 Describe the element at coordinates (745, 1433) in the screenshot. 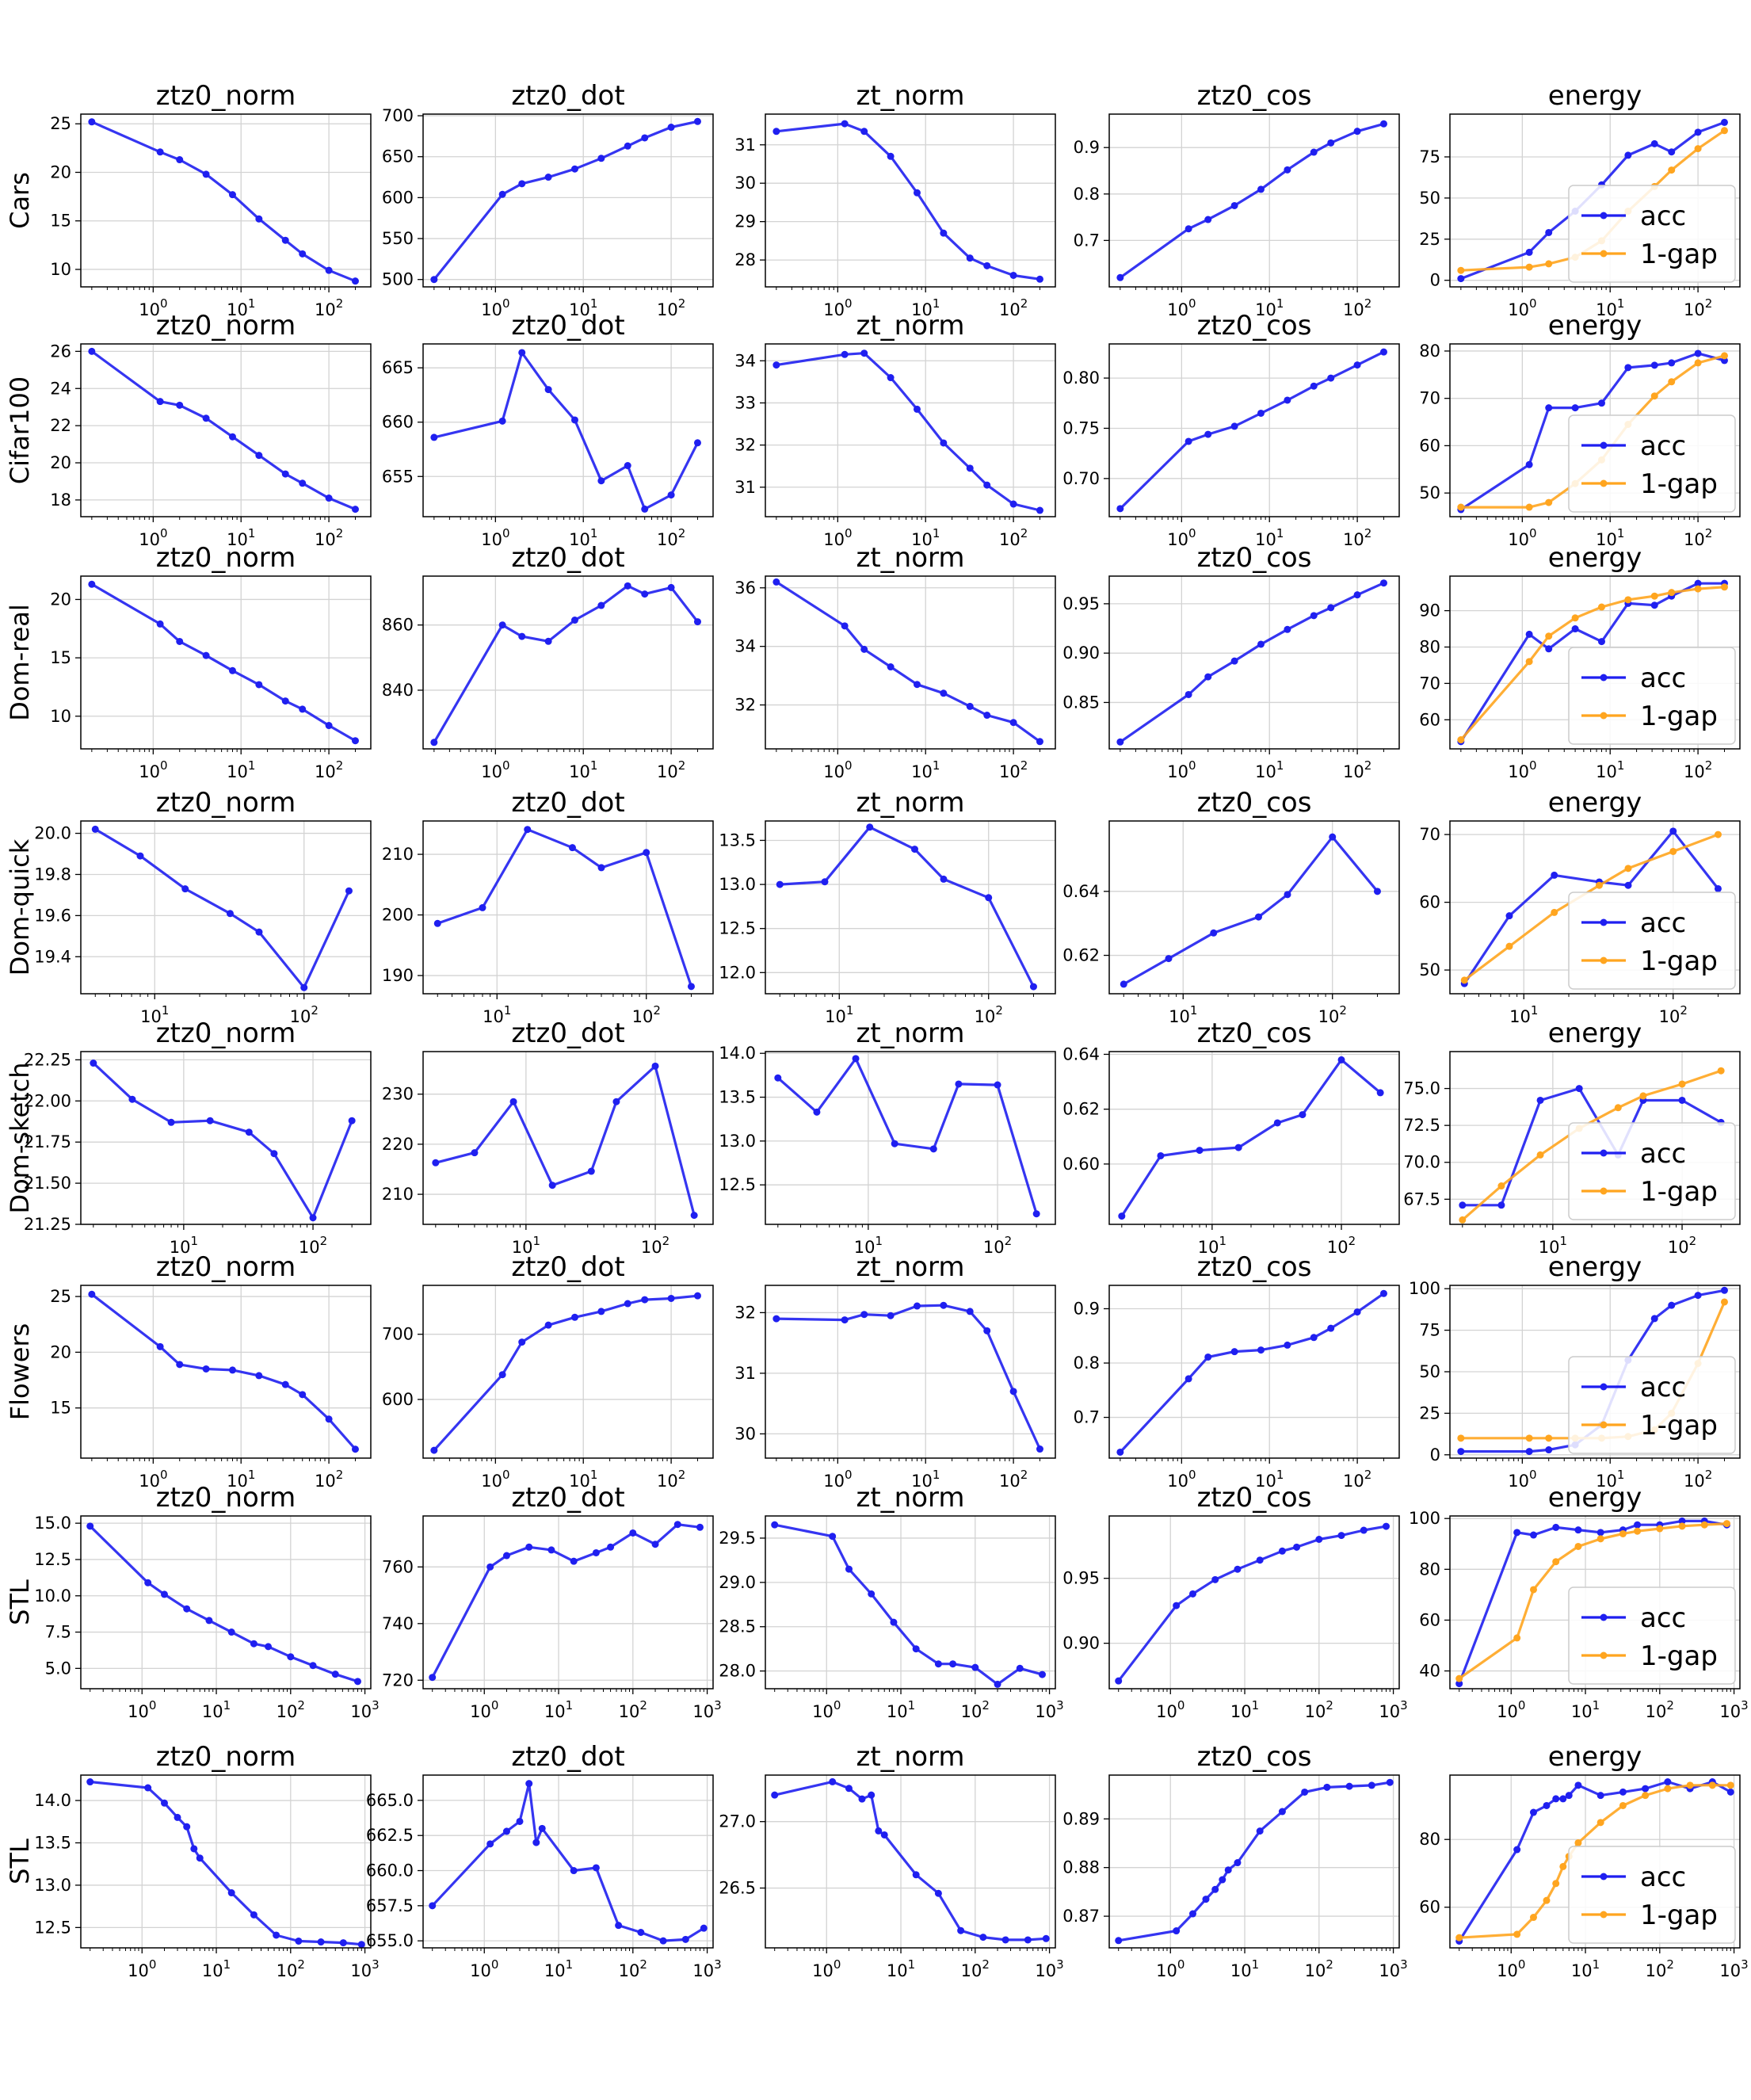

I see `y-tick-label: 30` at that location.